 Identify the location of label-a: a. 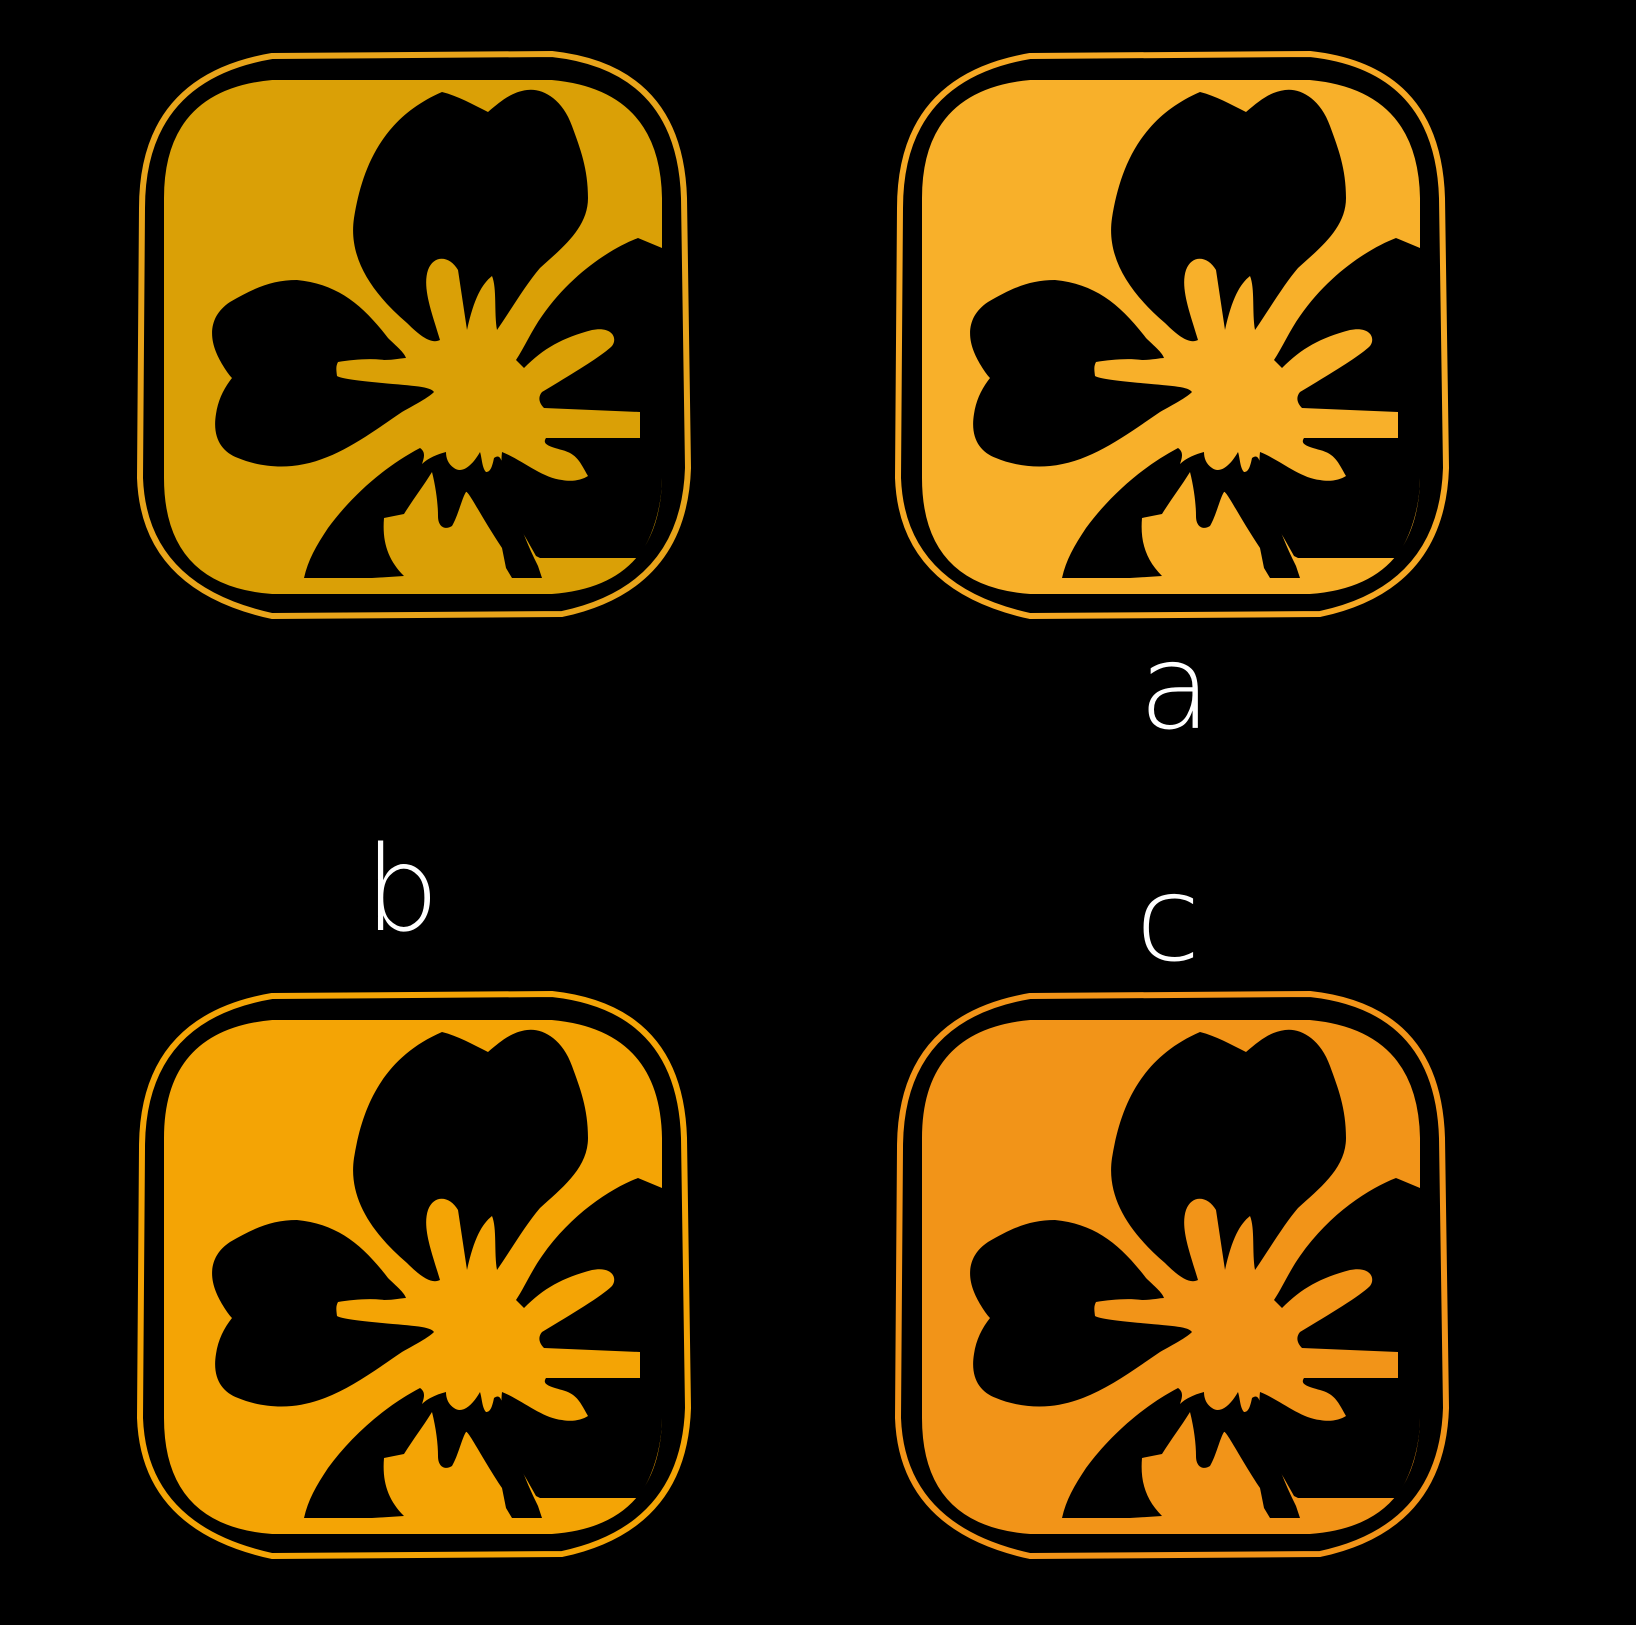
(1175, 687).